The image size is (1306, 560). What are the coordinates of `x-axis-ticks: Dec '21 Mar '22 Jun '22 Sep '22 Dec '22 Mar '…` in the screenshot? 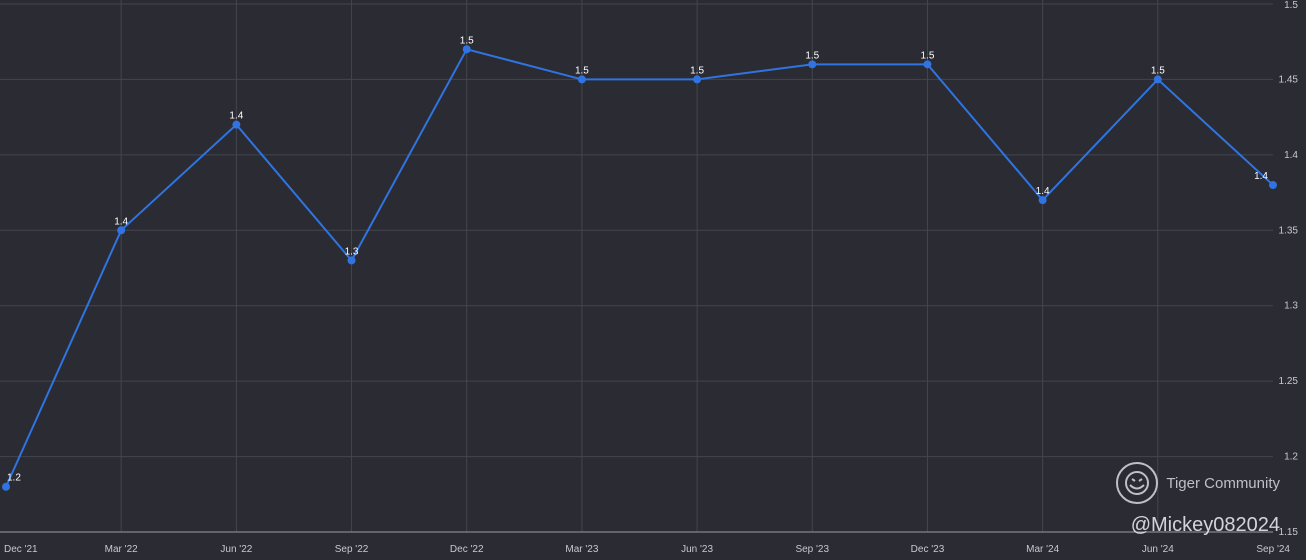 It's located at (647, 549).